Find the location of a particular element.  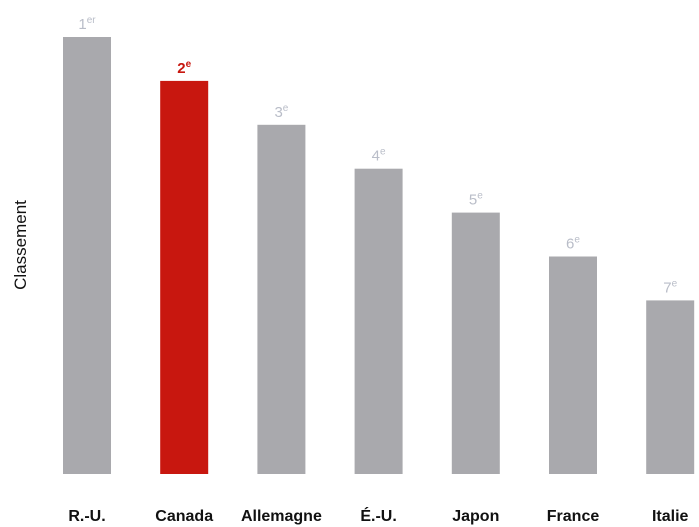

data-label-7: 7e is located at coordinates (670, 287).